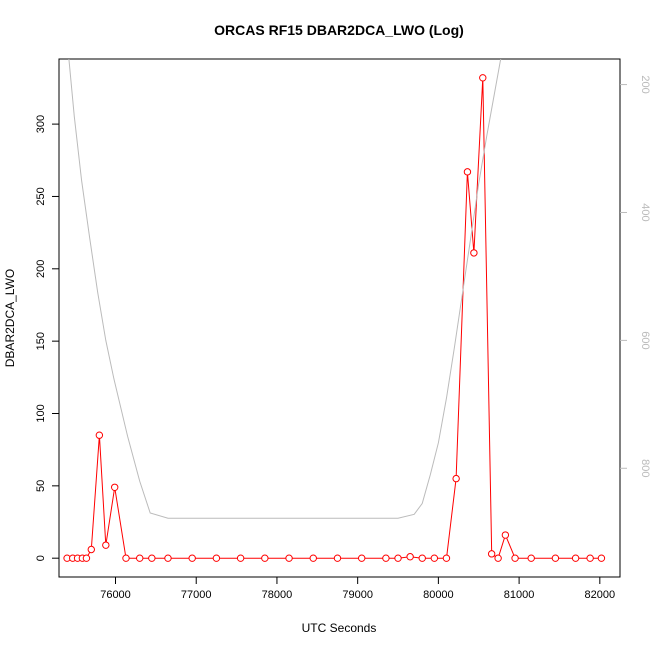 The image size is (650, 650). What do you see at coordinates (41, 196) in the screenshot?
I see `y-tick-label: 250` at bounding box center [41, 196].